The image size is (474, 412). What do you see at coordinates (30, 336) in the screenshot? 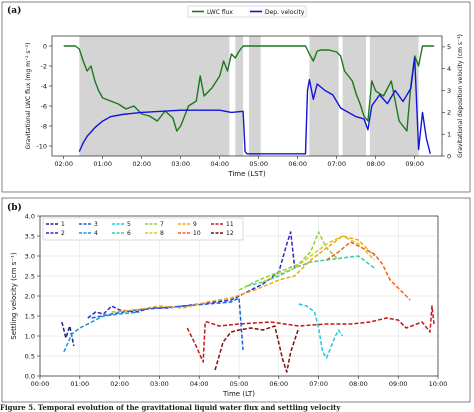
I see `y-tick-label: 1.0` at bounding box center [30, 336].